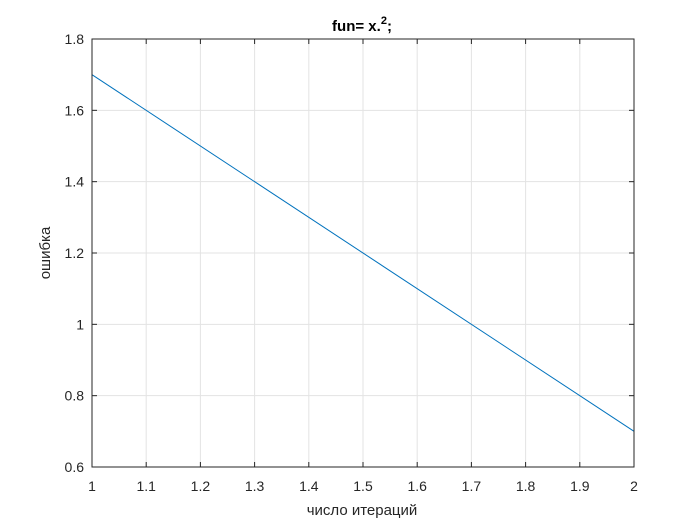 This screenshot has height=525, width=700. What do you see at coordinates (356, 26) in the screenshot?
I see `chart-title-main: fun= x.` at bounding box center [356, 26].